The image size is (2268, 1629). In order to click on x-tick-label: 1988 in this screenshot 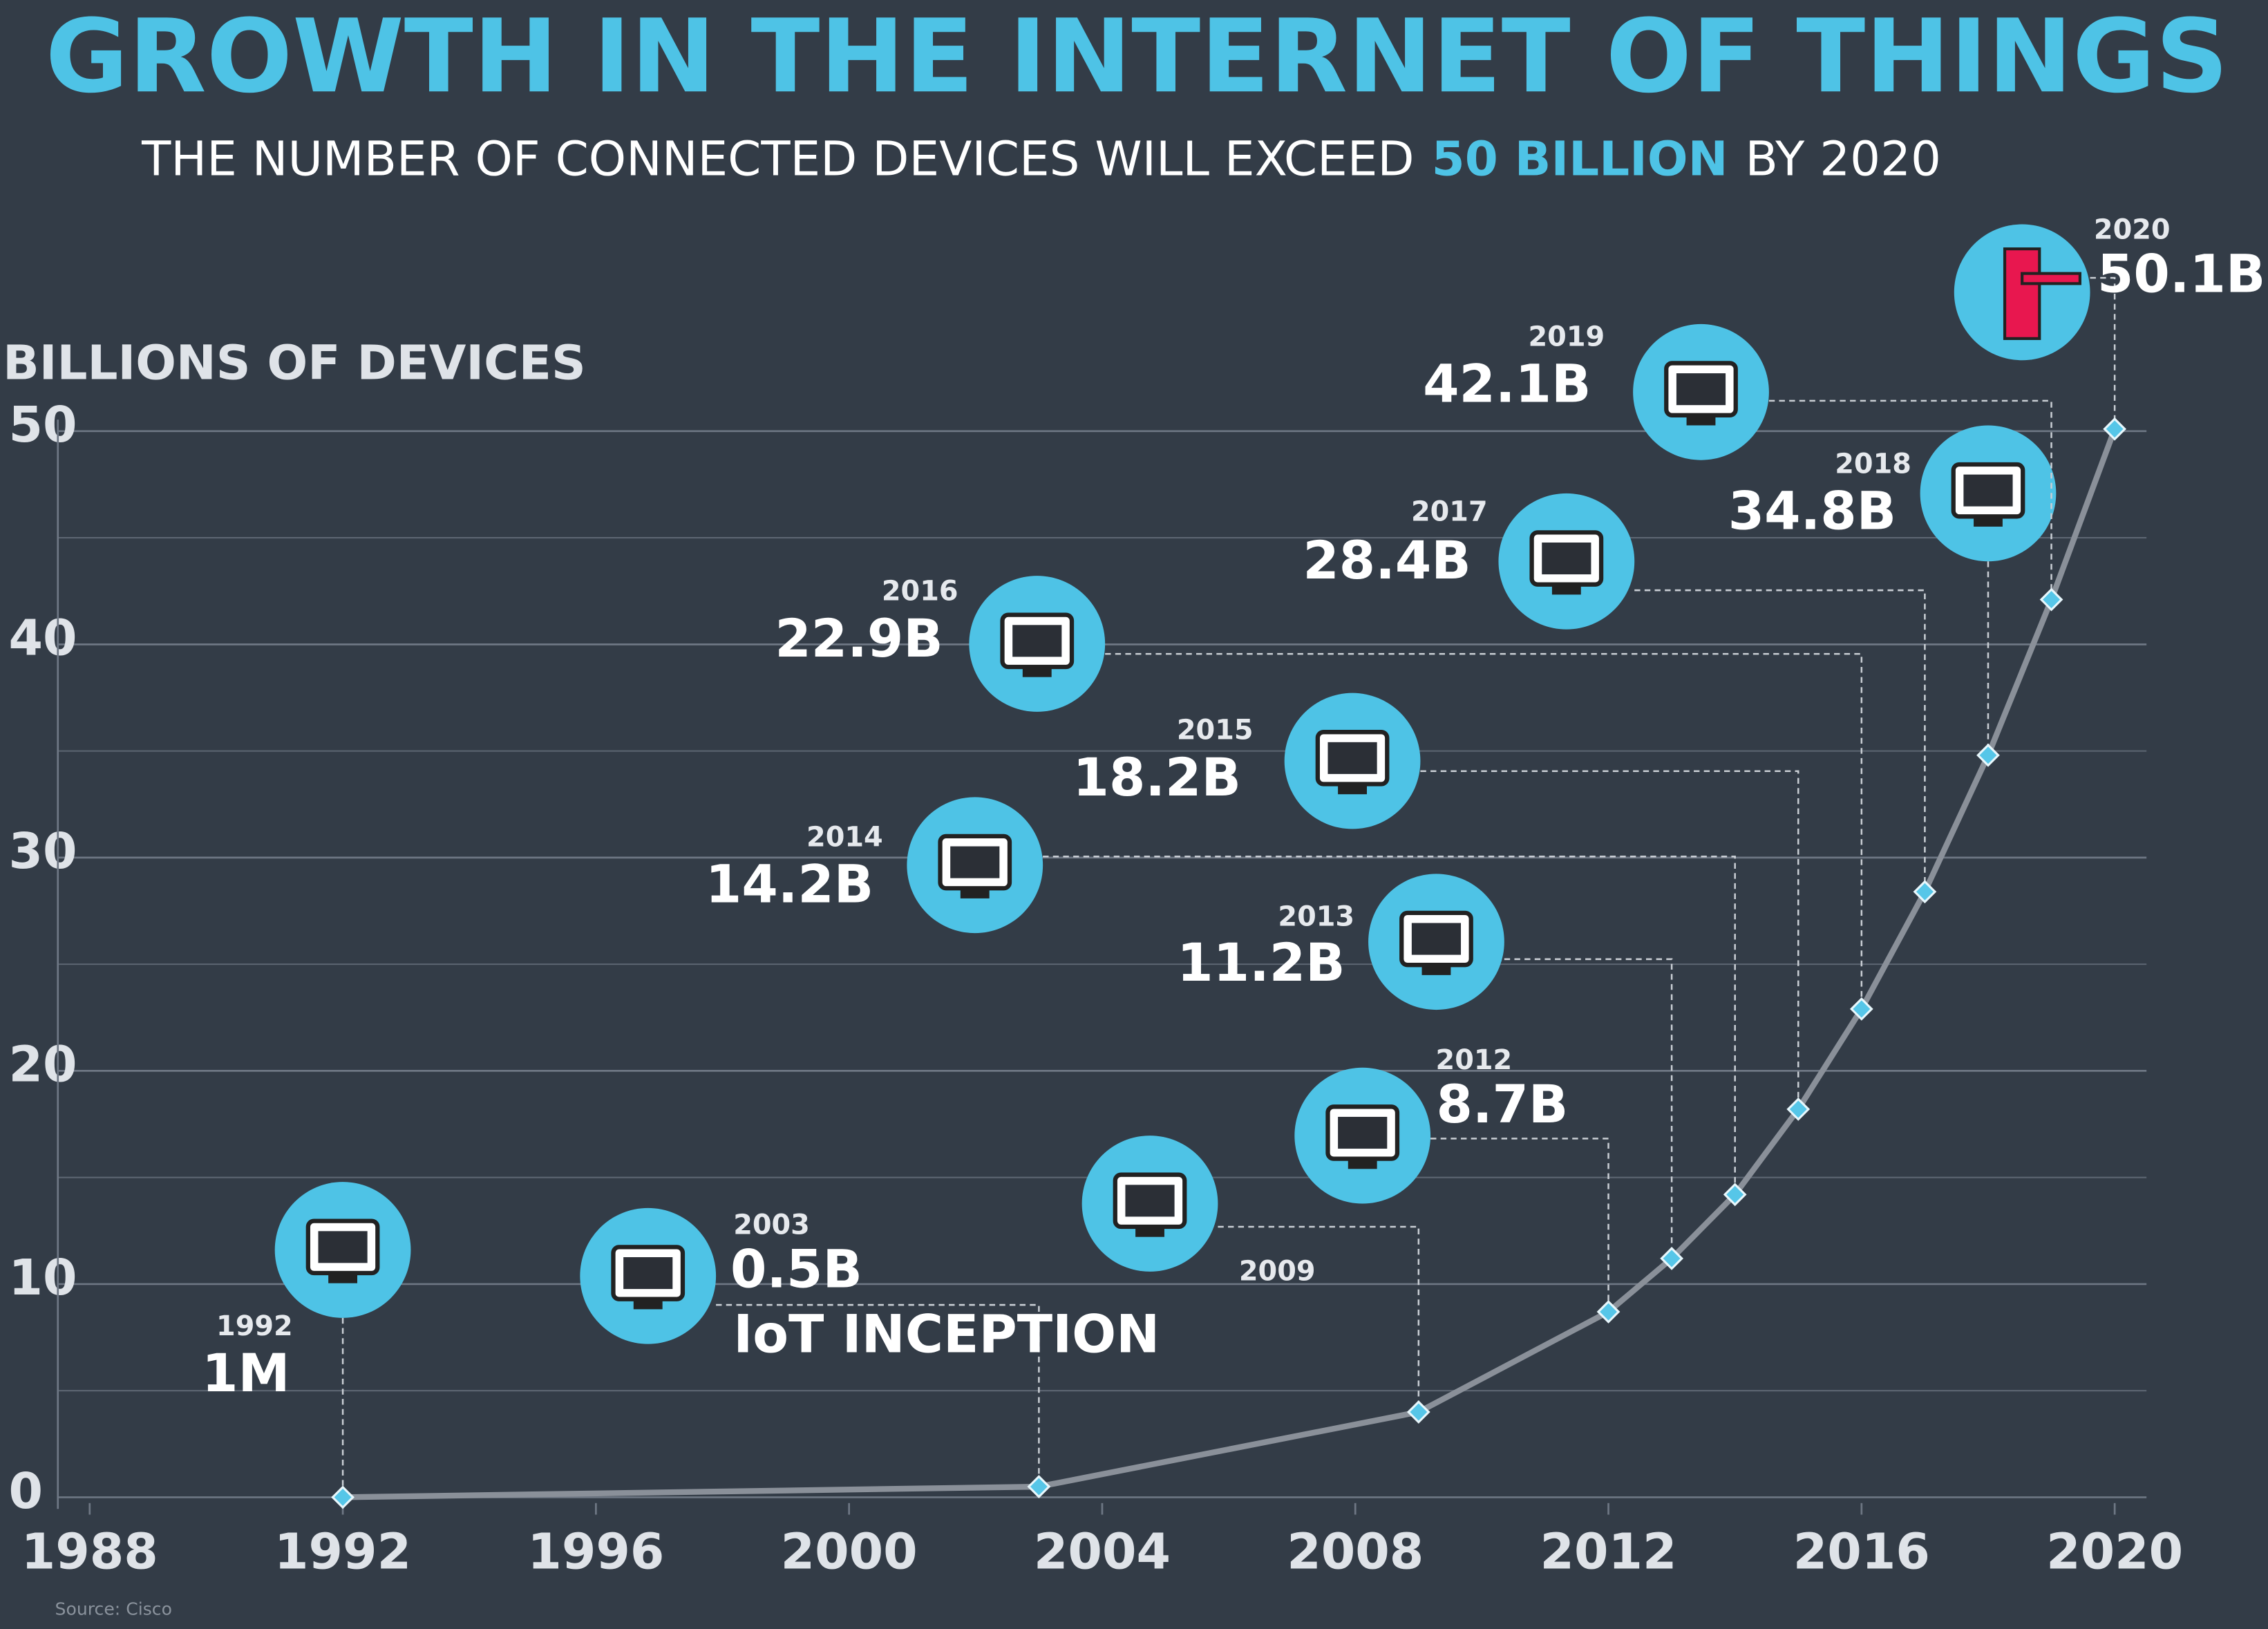, I will do `click(89, 1552)`.